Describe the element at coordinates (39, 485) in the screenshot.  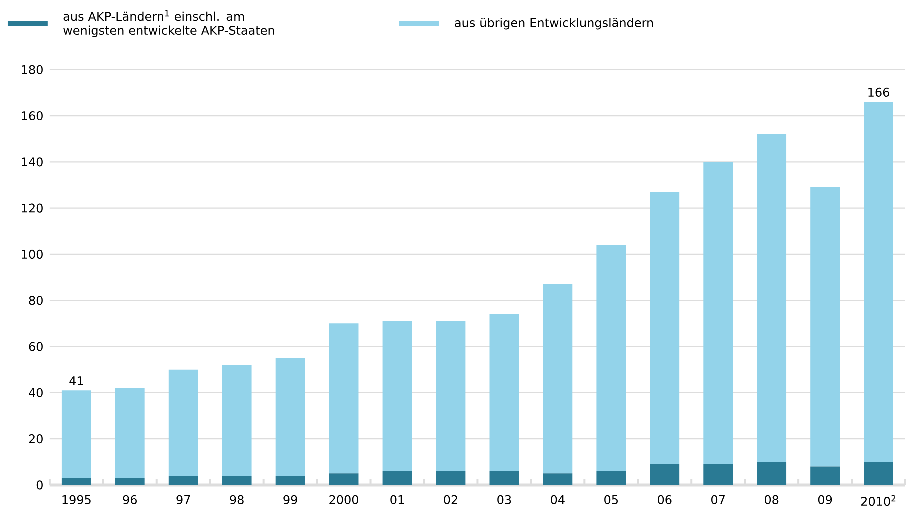
I see `y-tick-label: 0` at that location.